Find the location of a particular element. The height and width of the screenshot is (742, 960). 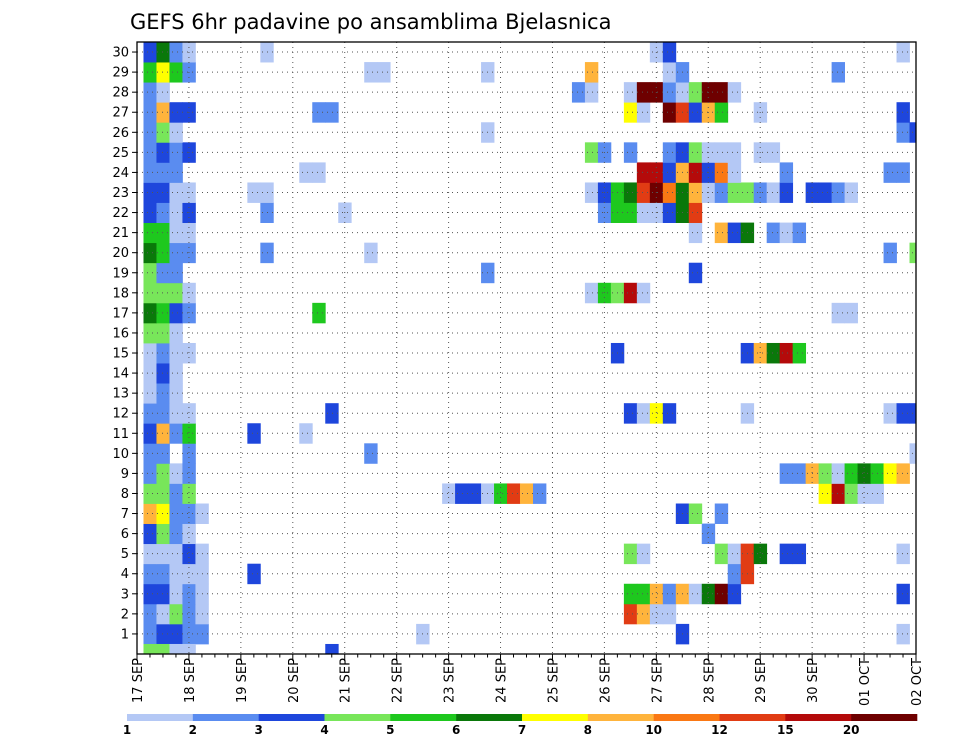

y-tick-label: 6 is located at coordinates (125, 534).